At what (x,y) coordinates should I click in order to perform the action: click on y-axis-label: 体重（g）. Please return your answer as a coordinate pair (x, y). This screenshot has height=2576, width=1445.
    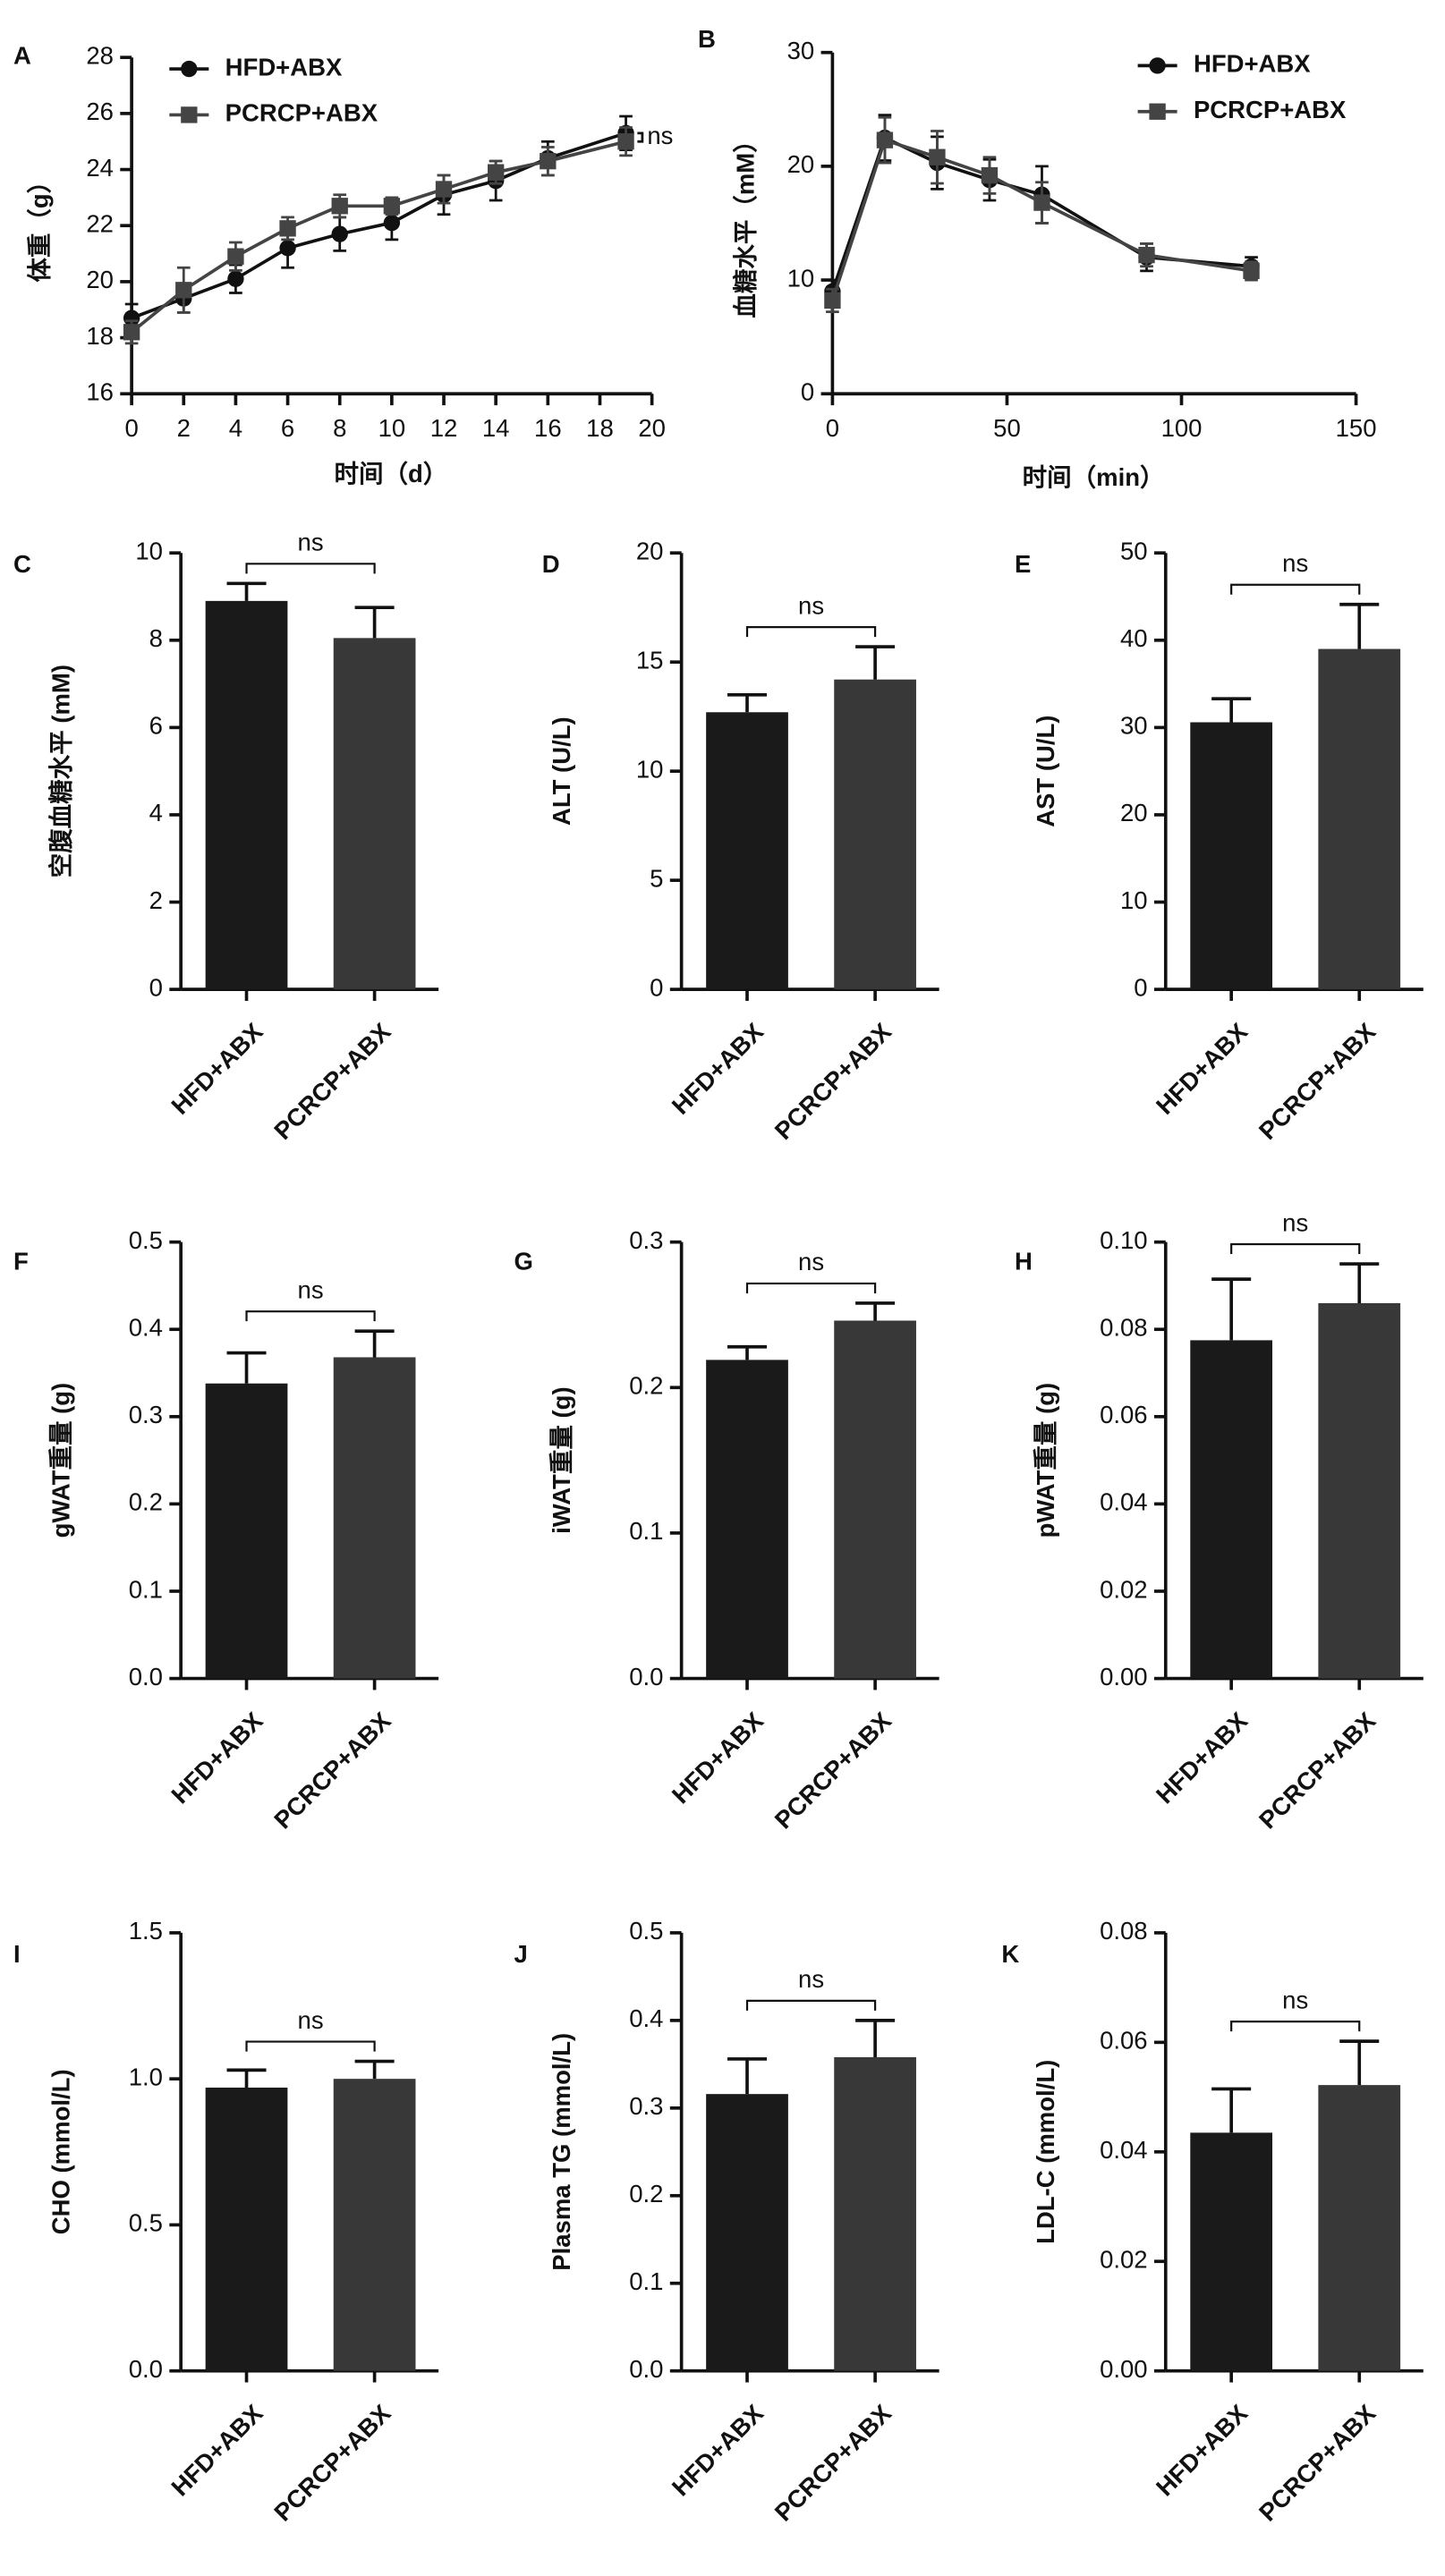
    Looking at the image, I should click on (39, 226).